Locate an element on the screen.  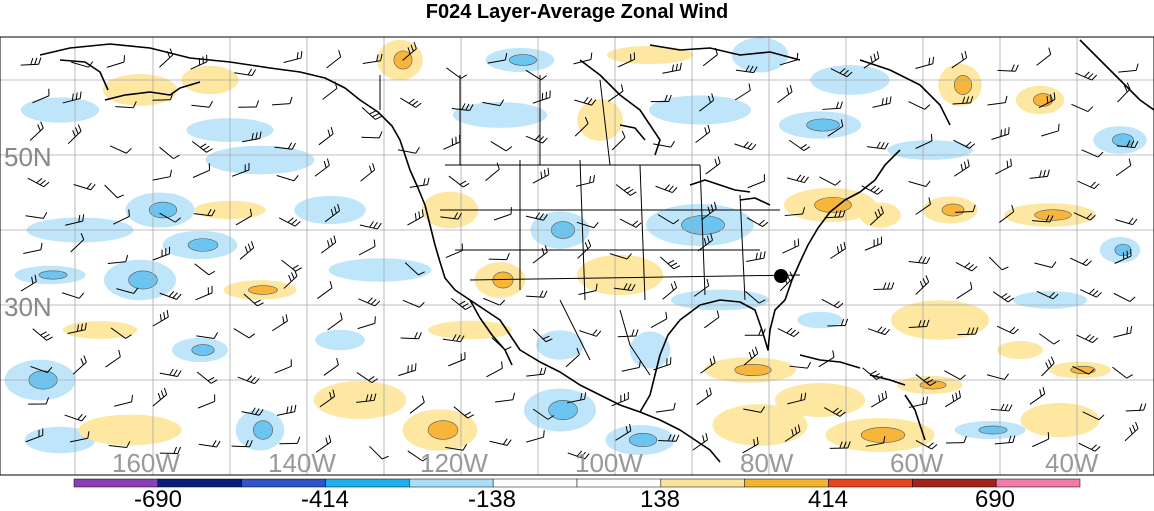
colorbar-label: -414 is located at coordinates (325, 498).